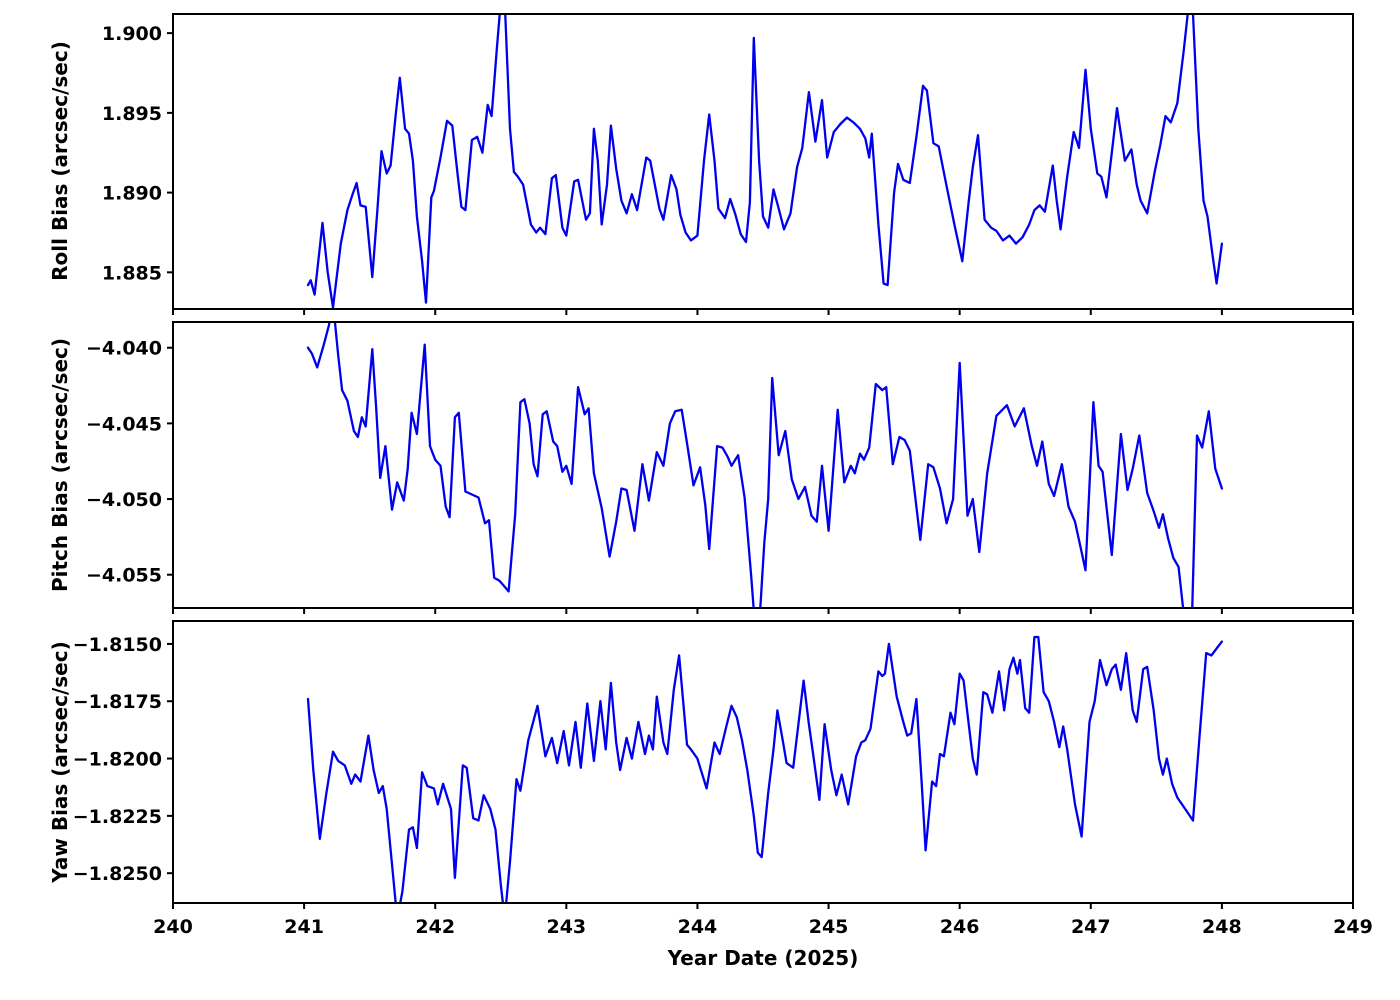 The height and width of the screenshot is (1000, 1400). I want to click on y-tick-label: 1.890, so click(132, 194).